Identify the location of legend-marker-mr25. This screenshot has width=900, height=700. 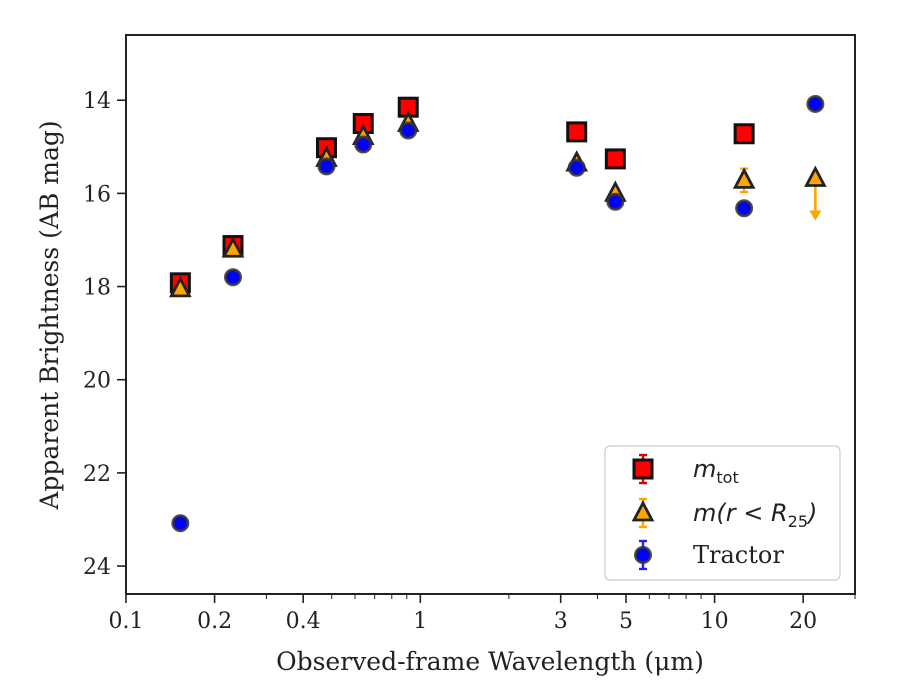
(643, 511).